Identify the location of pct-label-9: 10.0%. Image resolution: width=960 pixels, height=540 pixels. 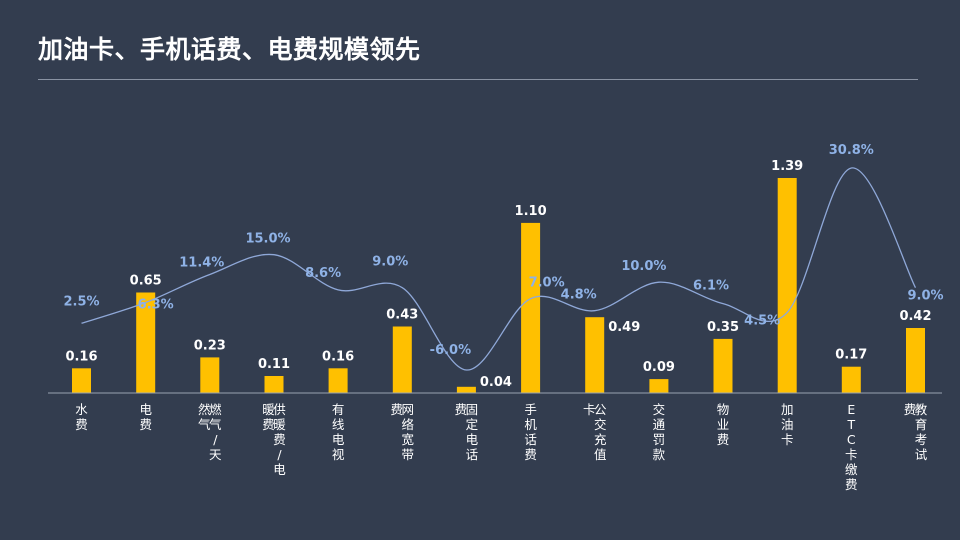
(643, 266).